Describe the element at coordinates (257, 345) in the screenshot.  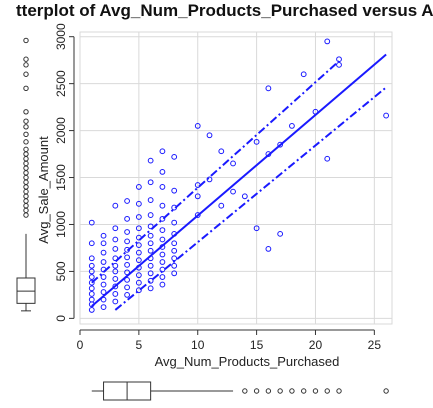
I see `x-tick-label: 15` at that location.